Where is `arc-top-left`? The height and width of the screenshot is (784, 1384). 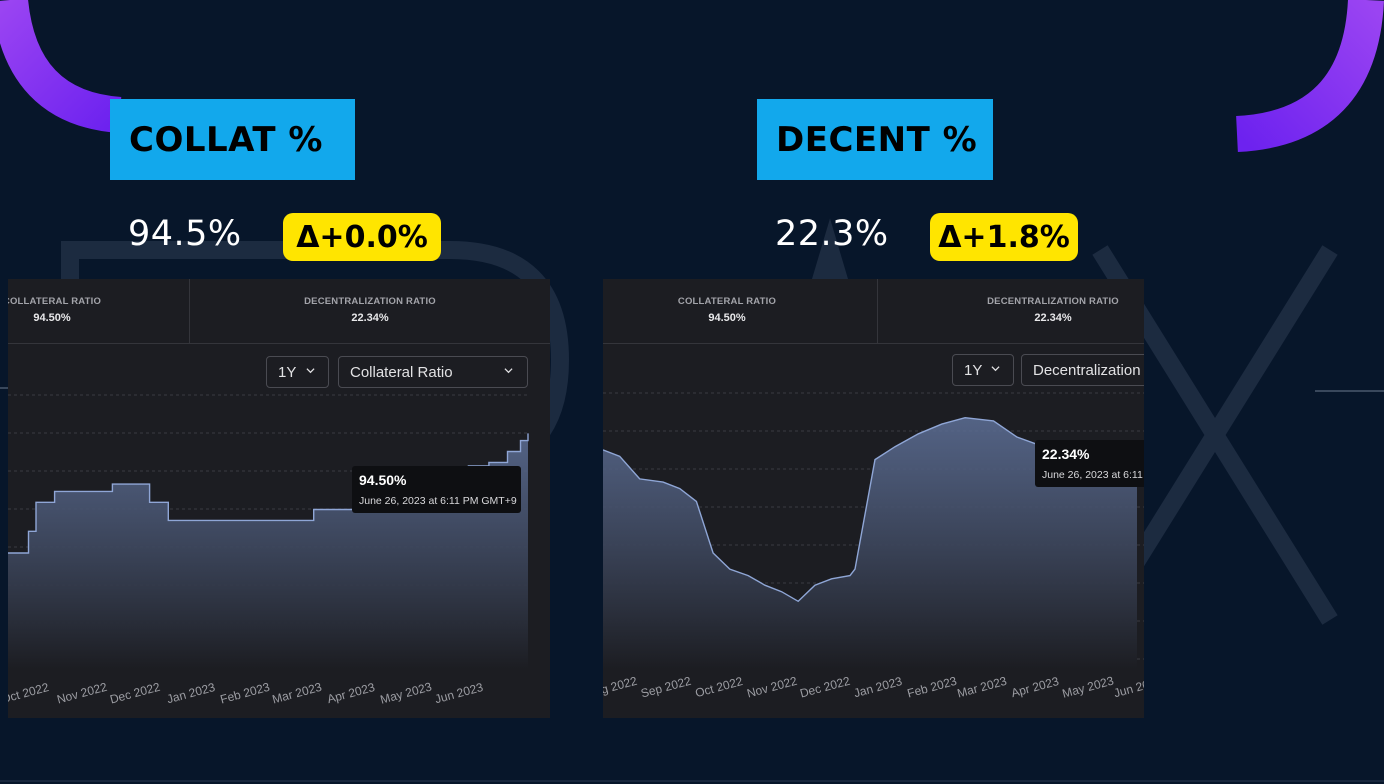 arc-top-left is located at coordinates (61, 66).